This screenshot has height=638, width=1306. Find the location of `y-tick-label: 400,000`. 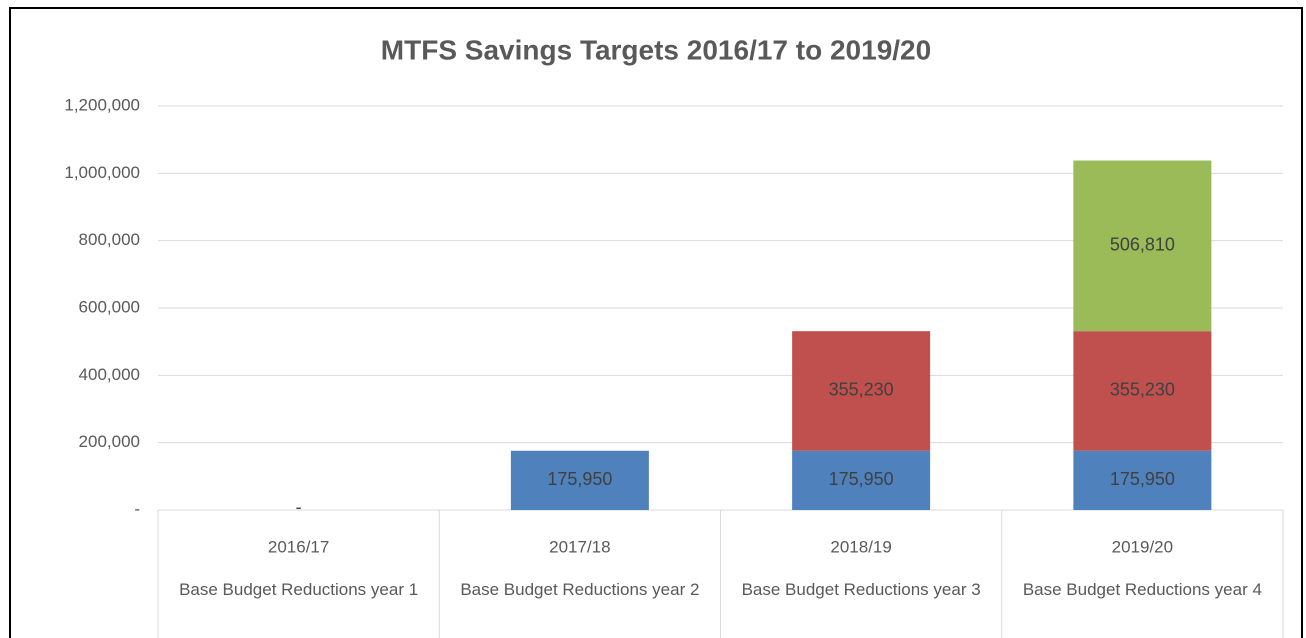

y-tick-label: 400,000 is located at coordinates (109, 374).